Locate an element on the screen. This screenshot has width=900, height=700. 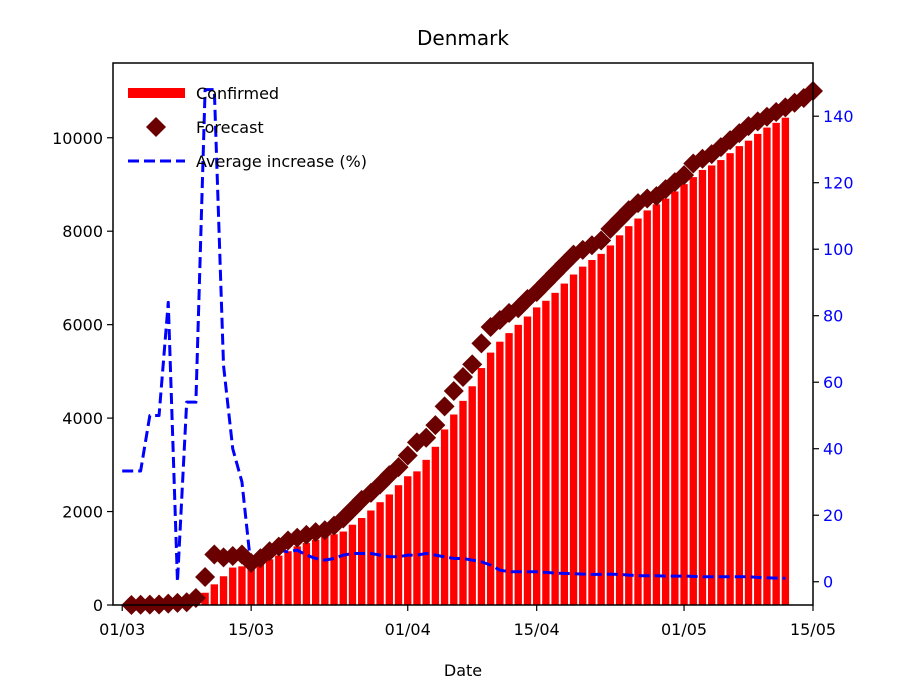
y-tick-label: 2000 is located at coordinates (82, 512).